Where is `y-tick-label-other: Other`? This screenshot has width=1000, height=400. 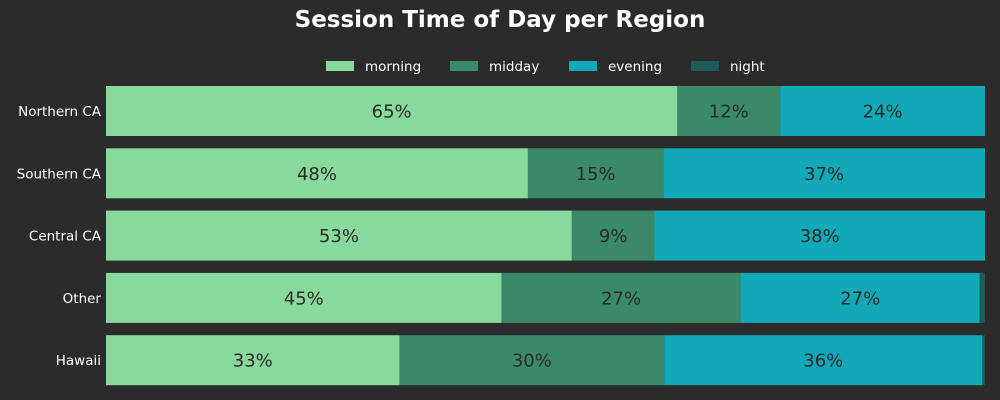
y-tick-label-other: Other is located at coordinates (82, 299).